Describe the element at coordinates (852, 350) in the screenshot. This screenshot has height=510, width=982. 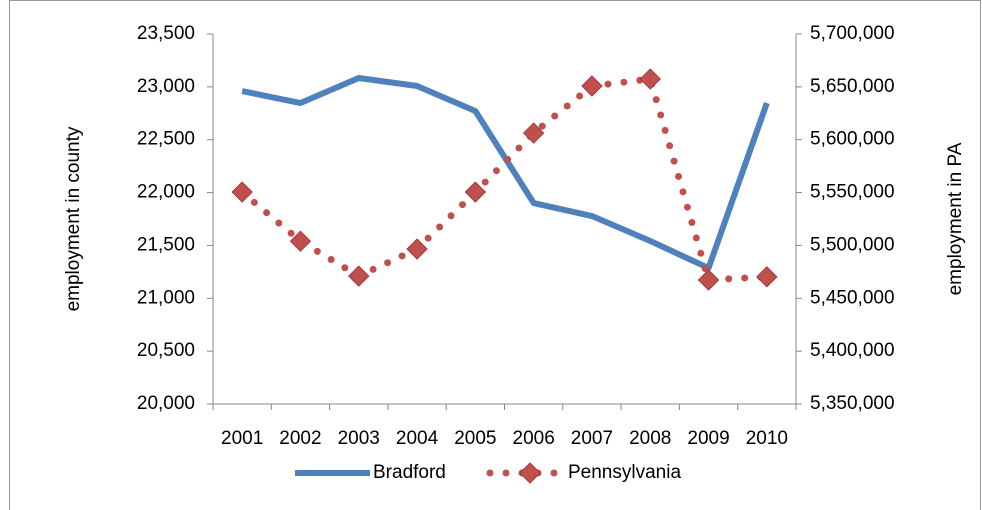
I see `y2-tick-label: 5,400,000` at that location.